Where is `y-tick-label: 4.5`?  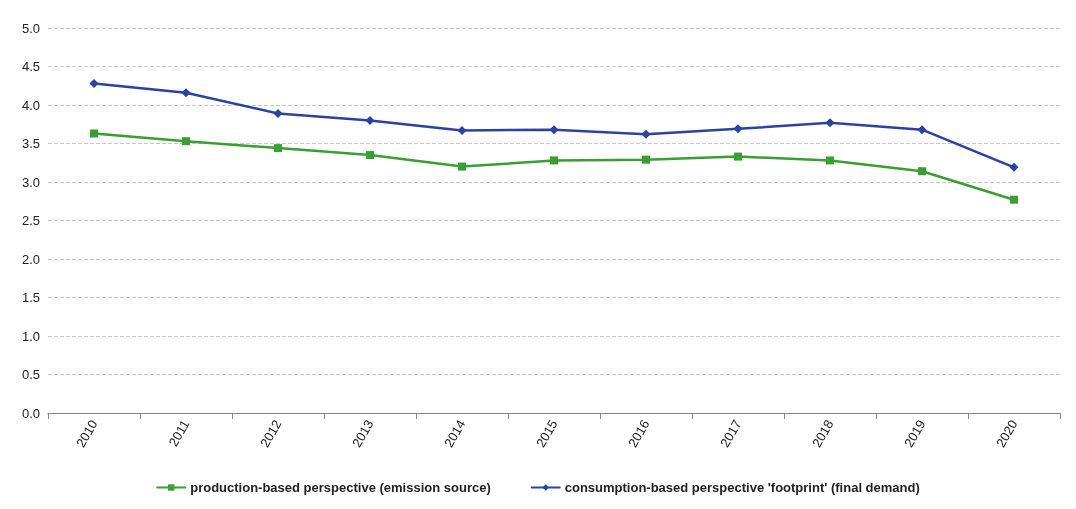 y-tick-label: 4.5 is located at coordinates (30, 66).